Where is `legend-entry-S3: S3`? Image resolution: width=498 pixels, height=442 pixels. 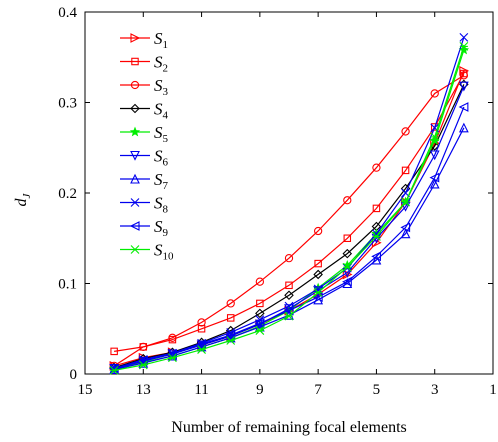
legend-entry-S3: S3 is located at coordinates (144, 87).